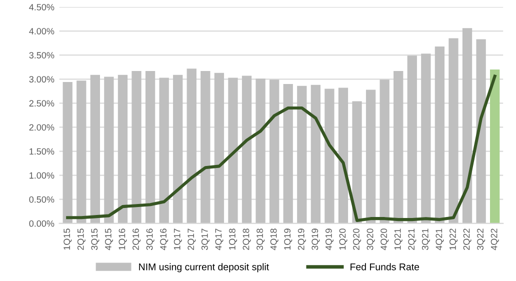 This screenshot has width=516, height=281. What do you see at coordinates (41, 103) in the screenshot?
I see `y-tick-label: 2.50%` at bounding box center [41, 103].